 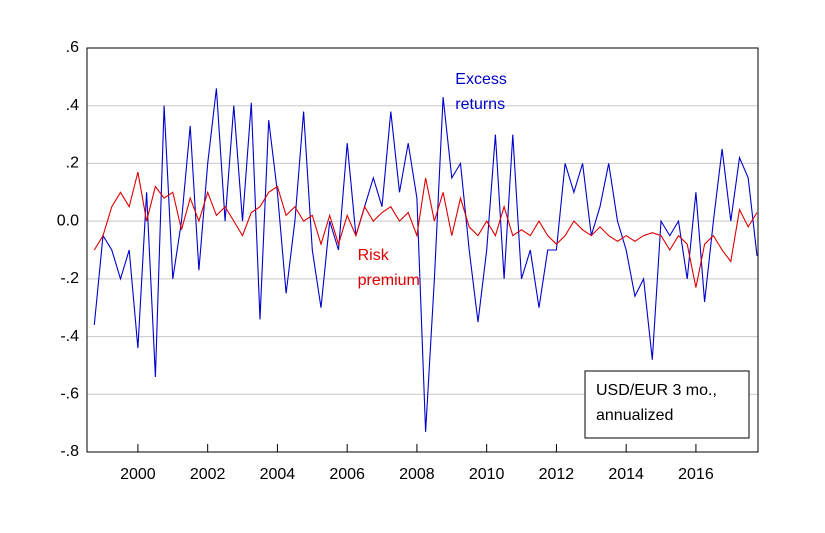 I want to click on x-tick-label: 2006, so click(x=347, y=474).